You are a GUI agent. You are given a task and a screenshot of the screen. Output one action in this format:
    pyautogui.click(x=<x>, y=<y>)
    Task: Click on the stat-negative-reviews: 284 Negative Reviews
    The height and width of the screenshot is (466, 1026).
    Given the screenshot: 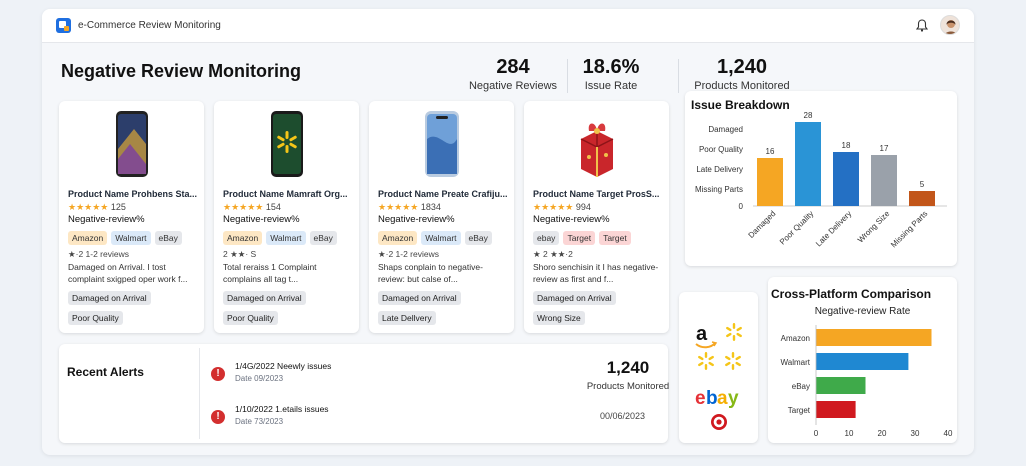 What is the action you would take?
    pyautogui.click(x=513, y=74)
    